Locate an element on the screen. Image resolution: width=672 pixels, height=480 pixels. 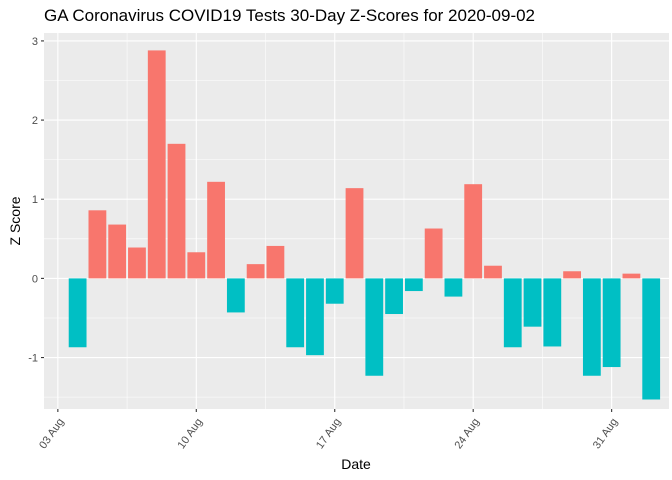
y-tick-label: 3 is located at coordinates (35, 42).